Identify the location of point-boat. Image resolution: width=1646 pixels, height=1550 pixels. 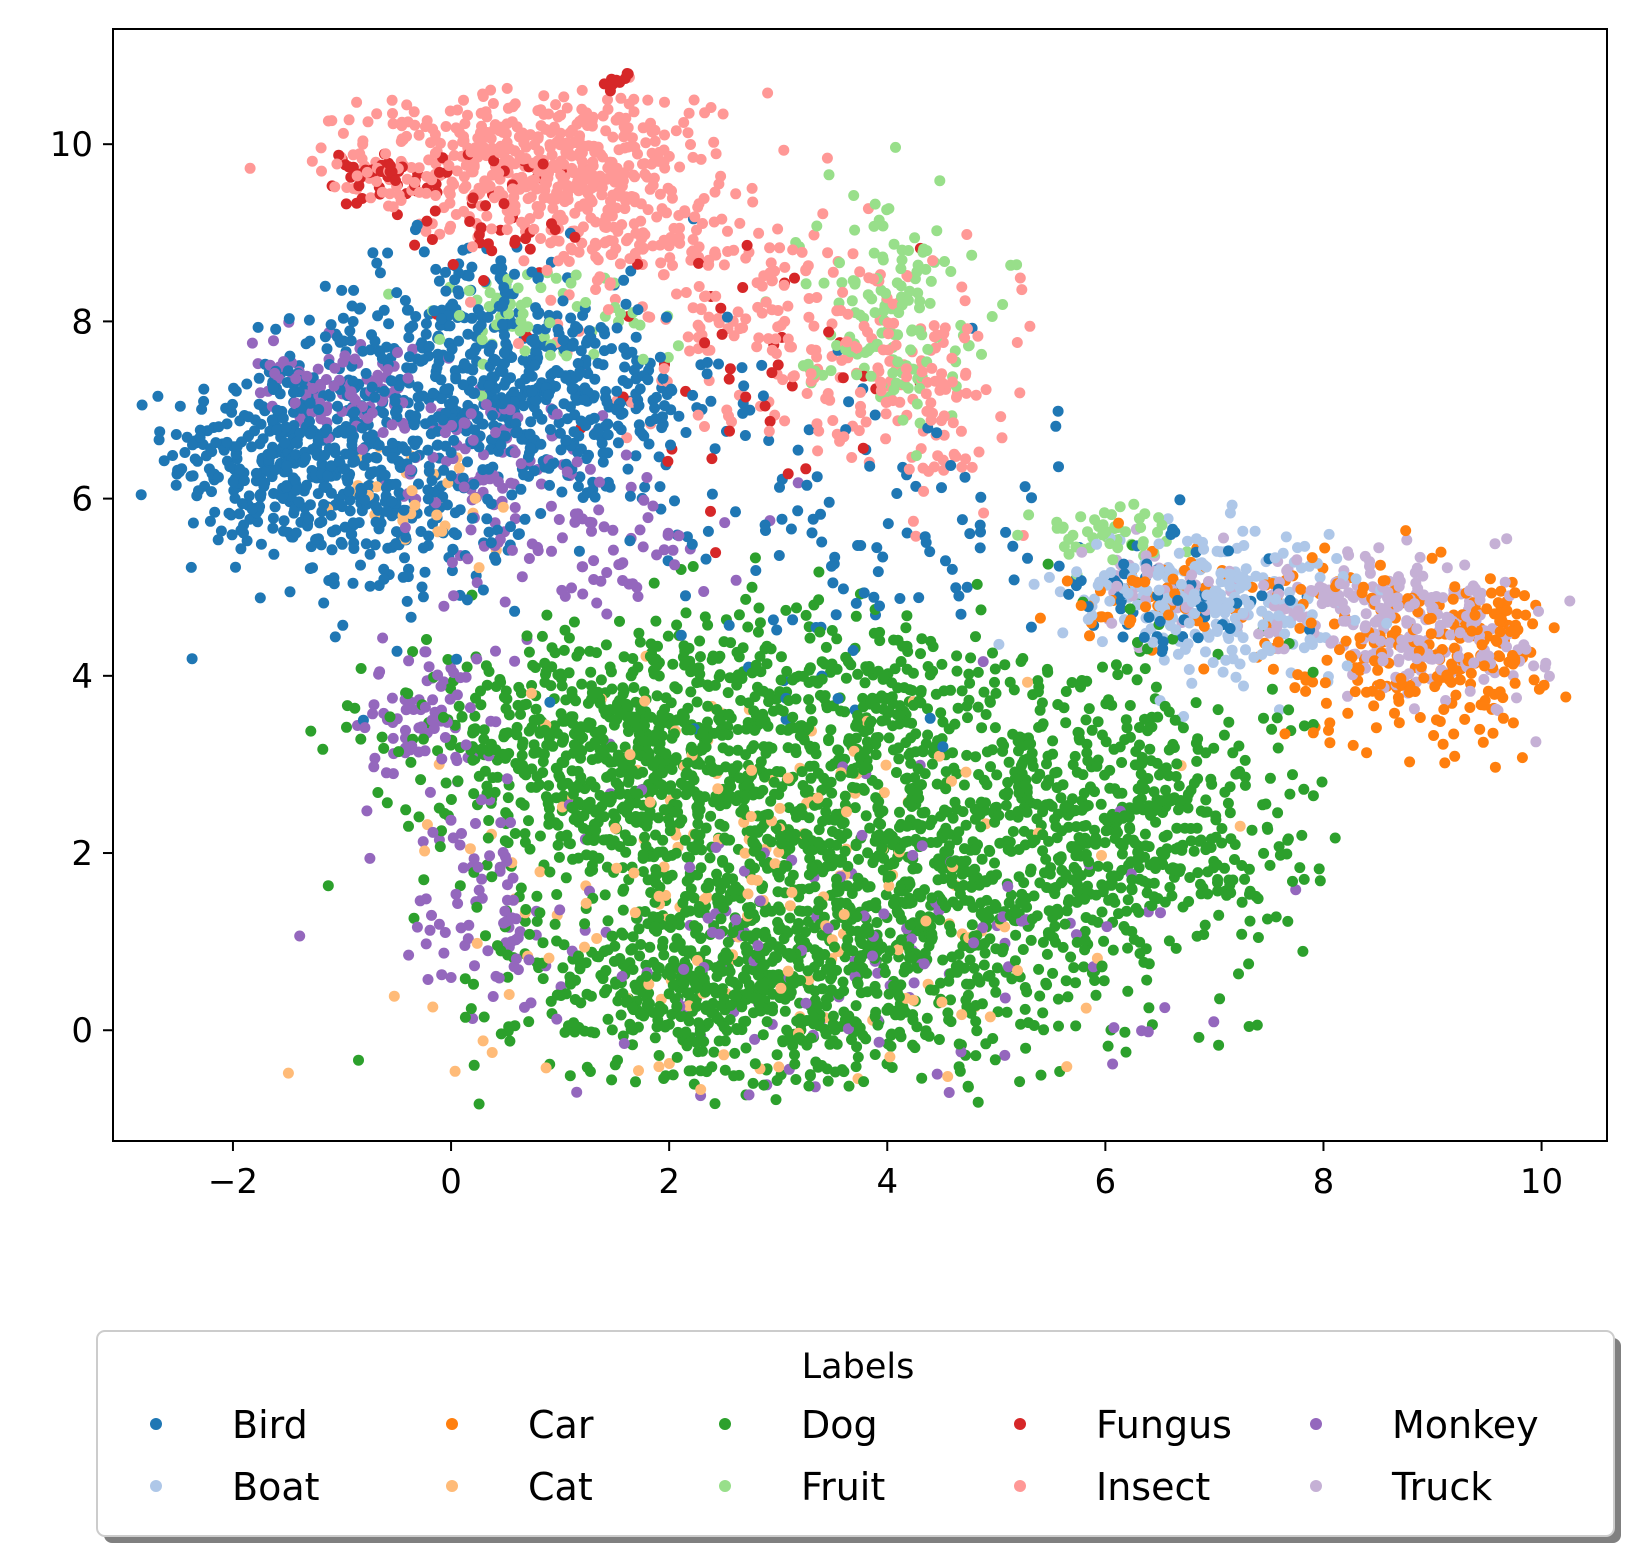
(1286, 537).